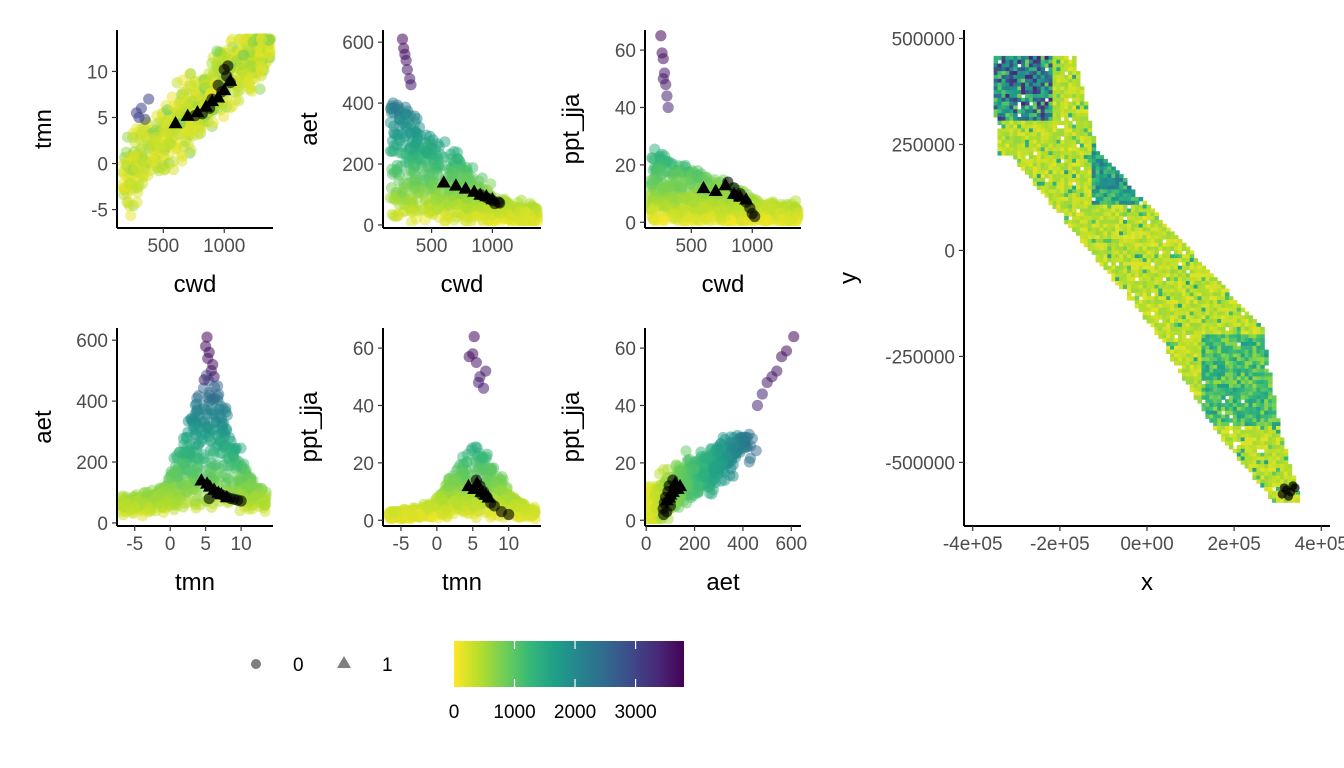 Image resolution: width=1344 pixels, height=768 pixels. I want to click on point-cloud, so click(462, 427).